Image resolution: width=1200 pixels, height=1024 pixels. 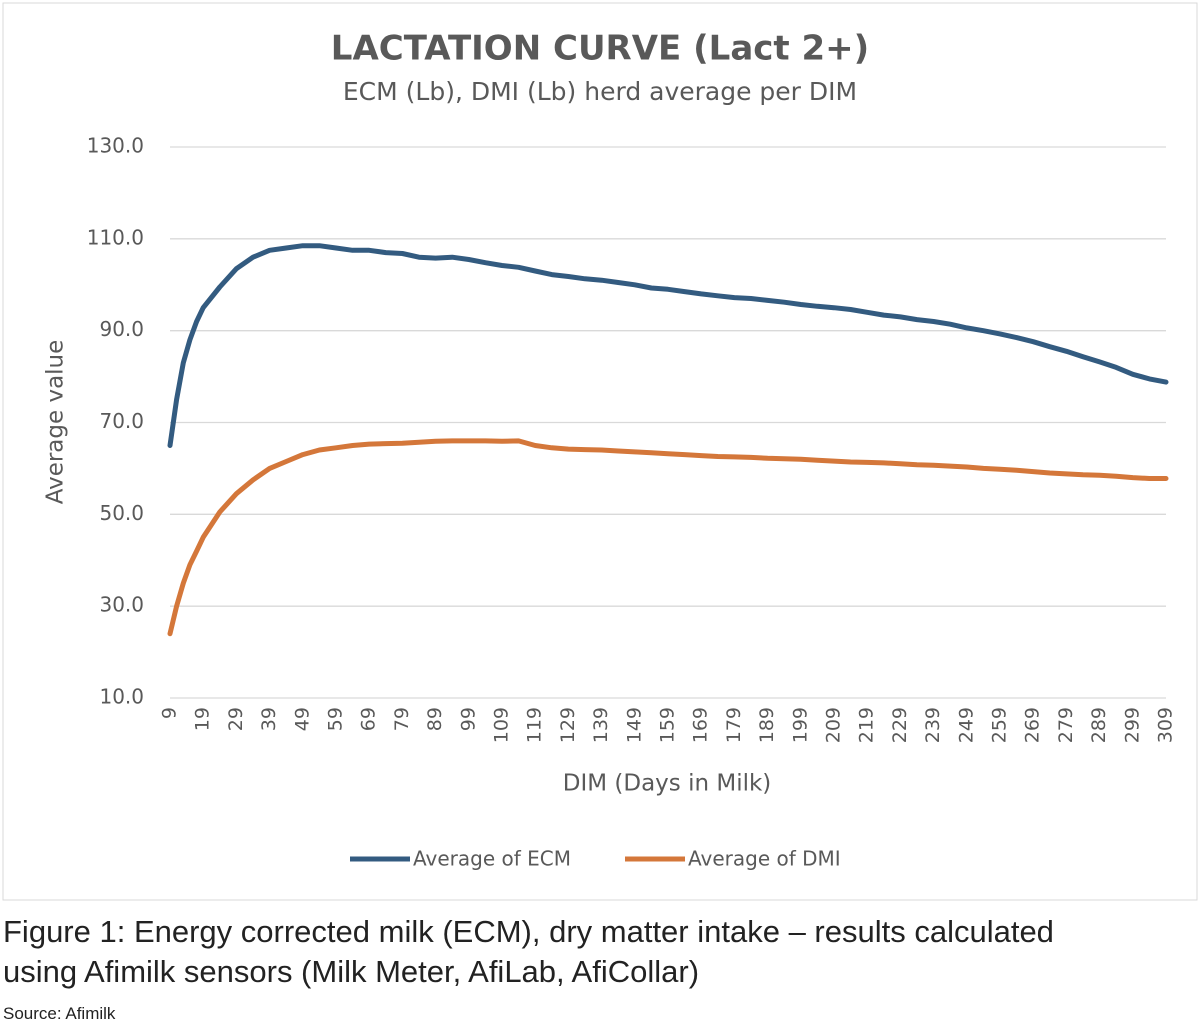 What do you see at coordinates (1000, 725) in the screenshot?
I see `x-tick-label: 259` at bounding box center [1000, 725].